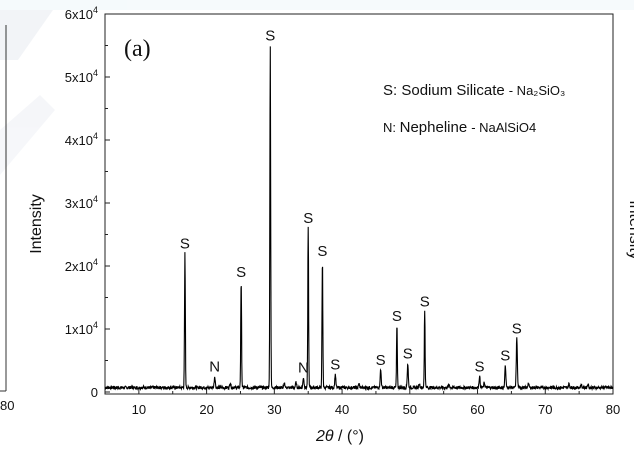 Image resolution: width=634 pixels, height=454 pixels. What do you see at coordinates (474, 90) in the screenshot?
I see `legend-item-sodium-silicate: S: Sodium Silicate - Na₂SiO₃` at bounding box center [474, 90].